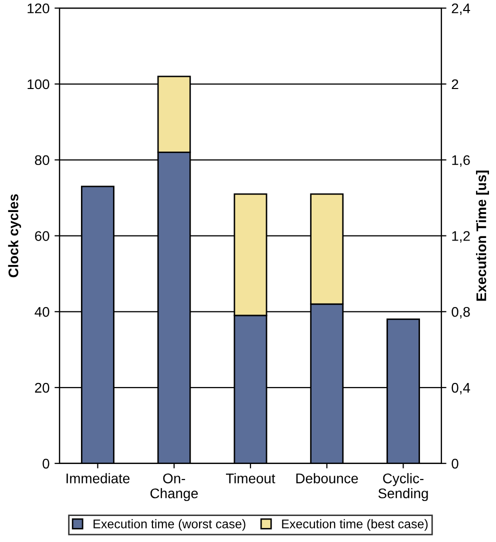 This screenshot has width=496, height=542. Describe the element at coordinates (42, 160) in the screenshot. I see `y-tick-label: 80` at that location.